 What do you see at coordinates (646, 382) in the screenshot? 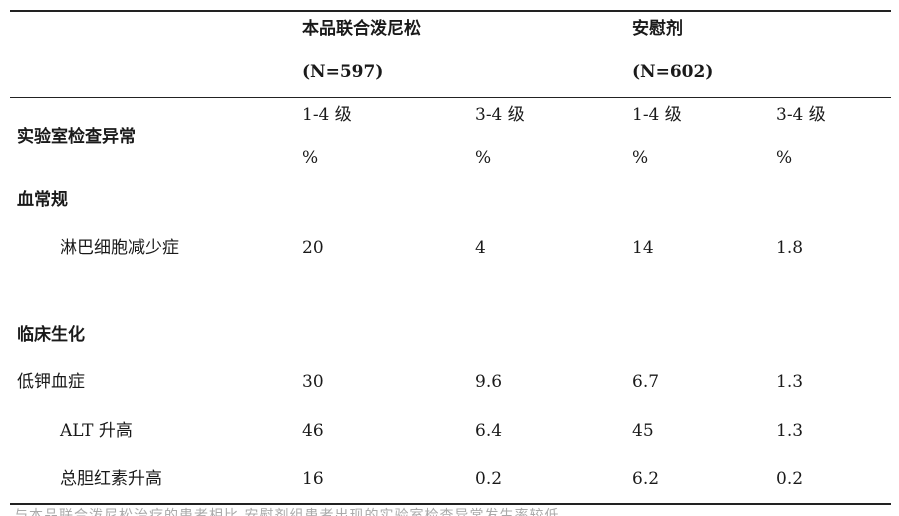
I see `table-cell: 6.7` at bounding box center [646, 382].